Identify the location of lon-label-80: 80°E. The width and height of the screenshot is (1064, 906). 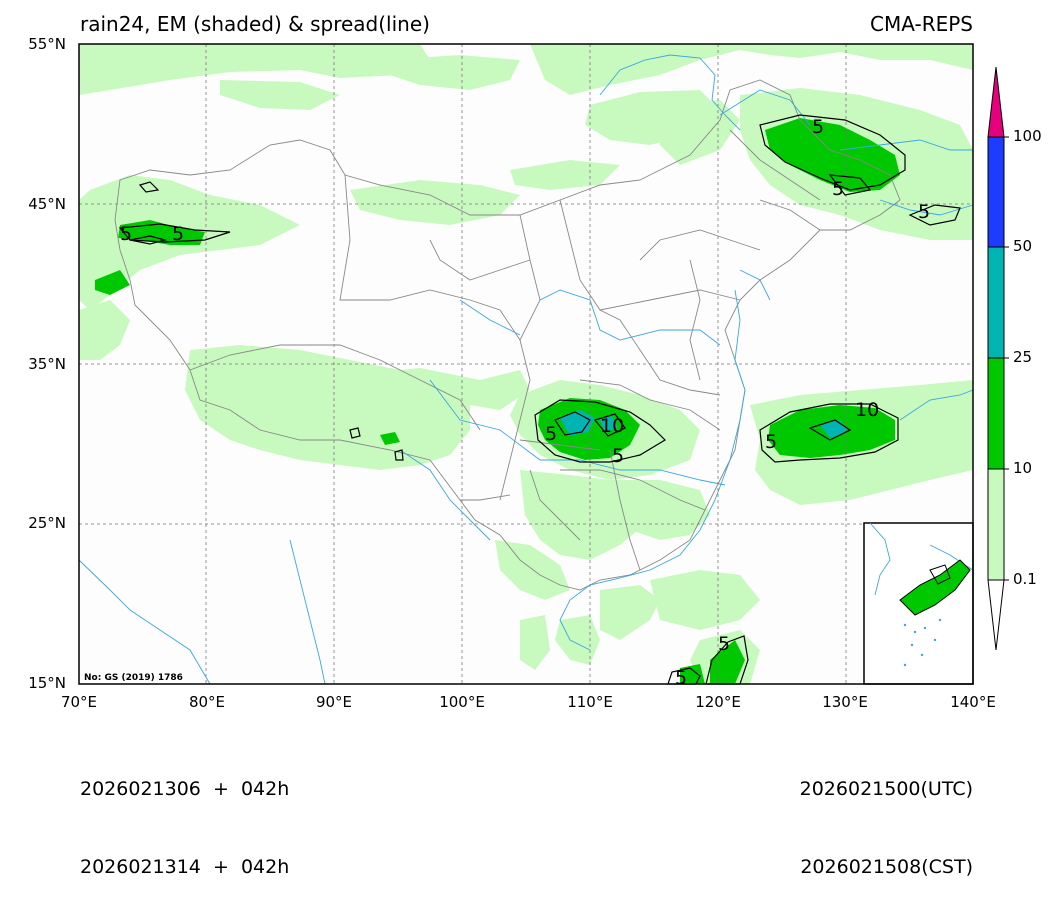
(207, 702).